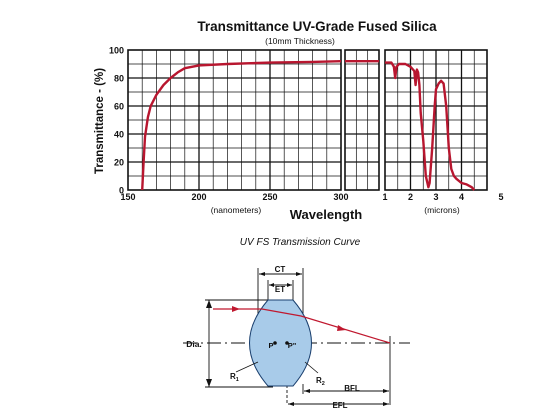 The image size is (554, 416). Describe the element at coordinates (461, 197) in the screenshot. I see `x-tick-label: 4` at that location.